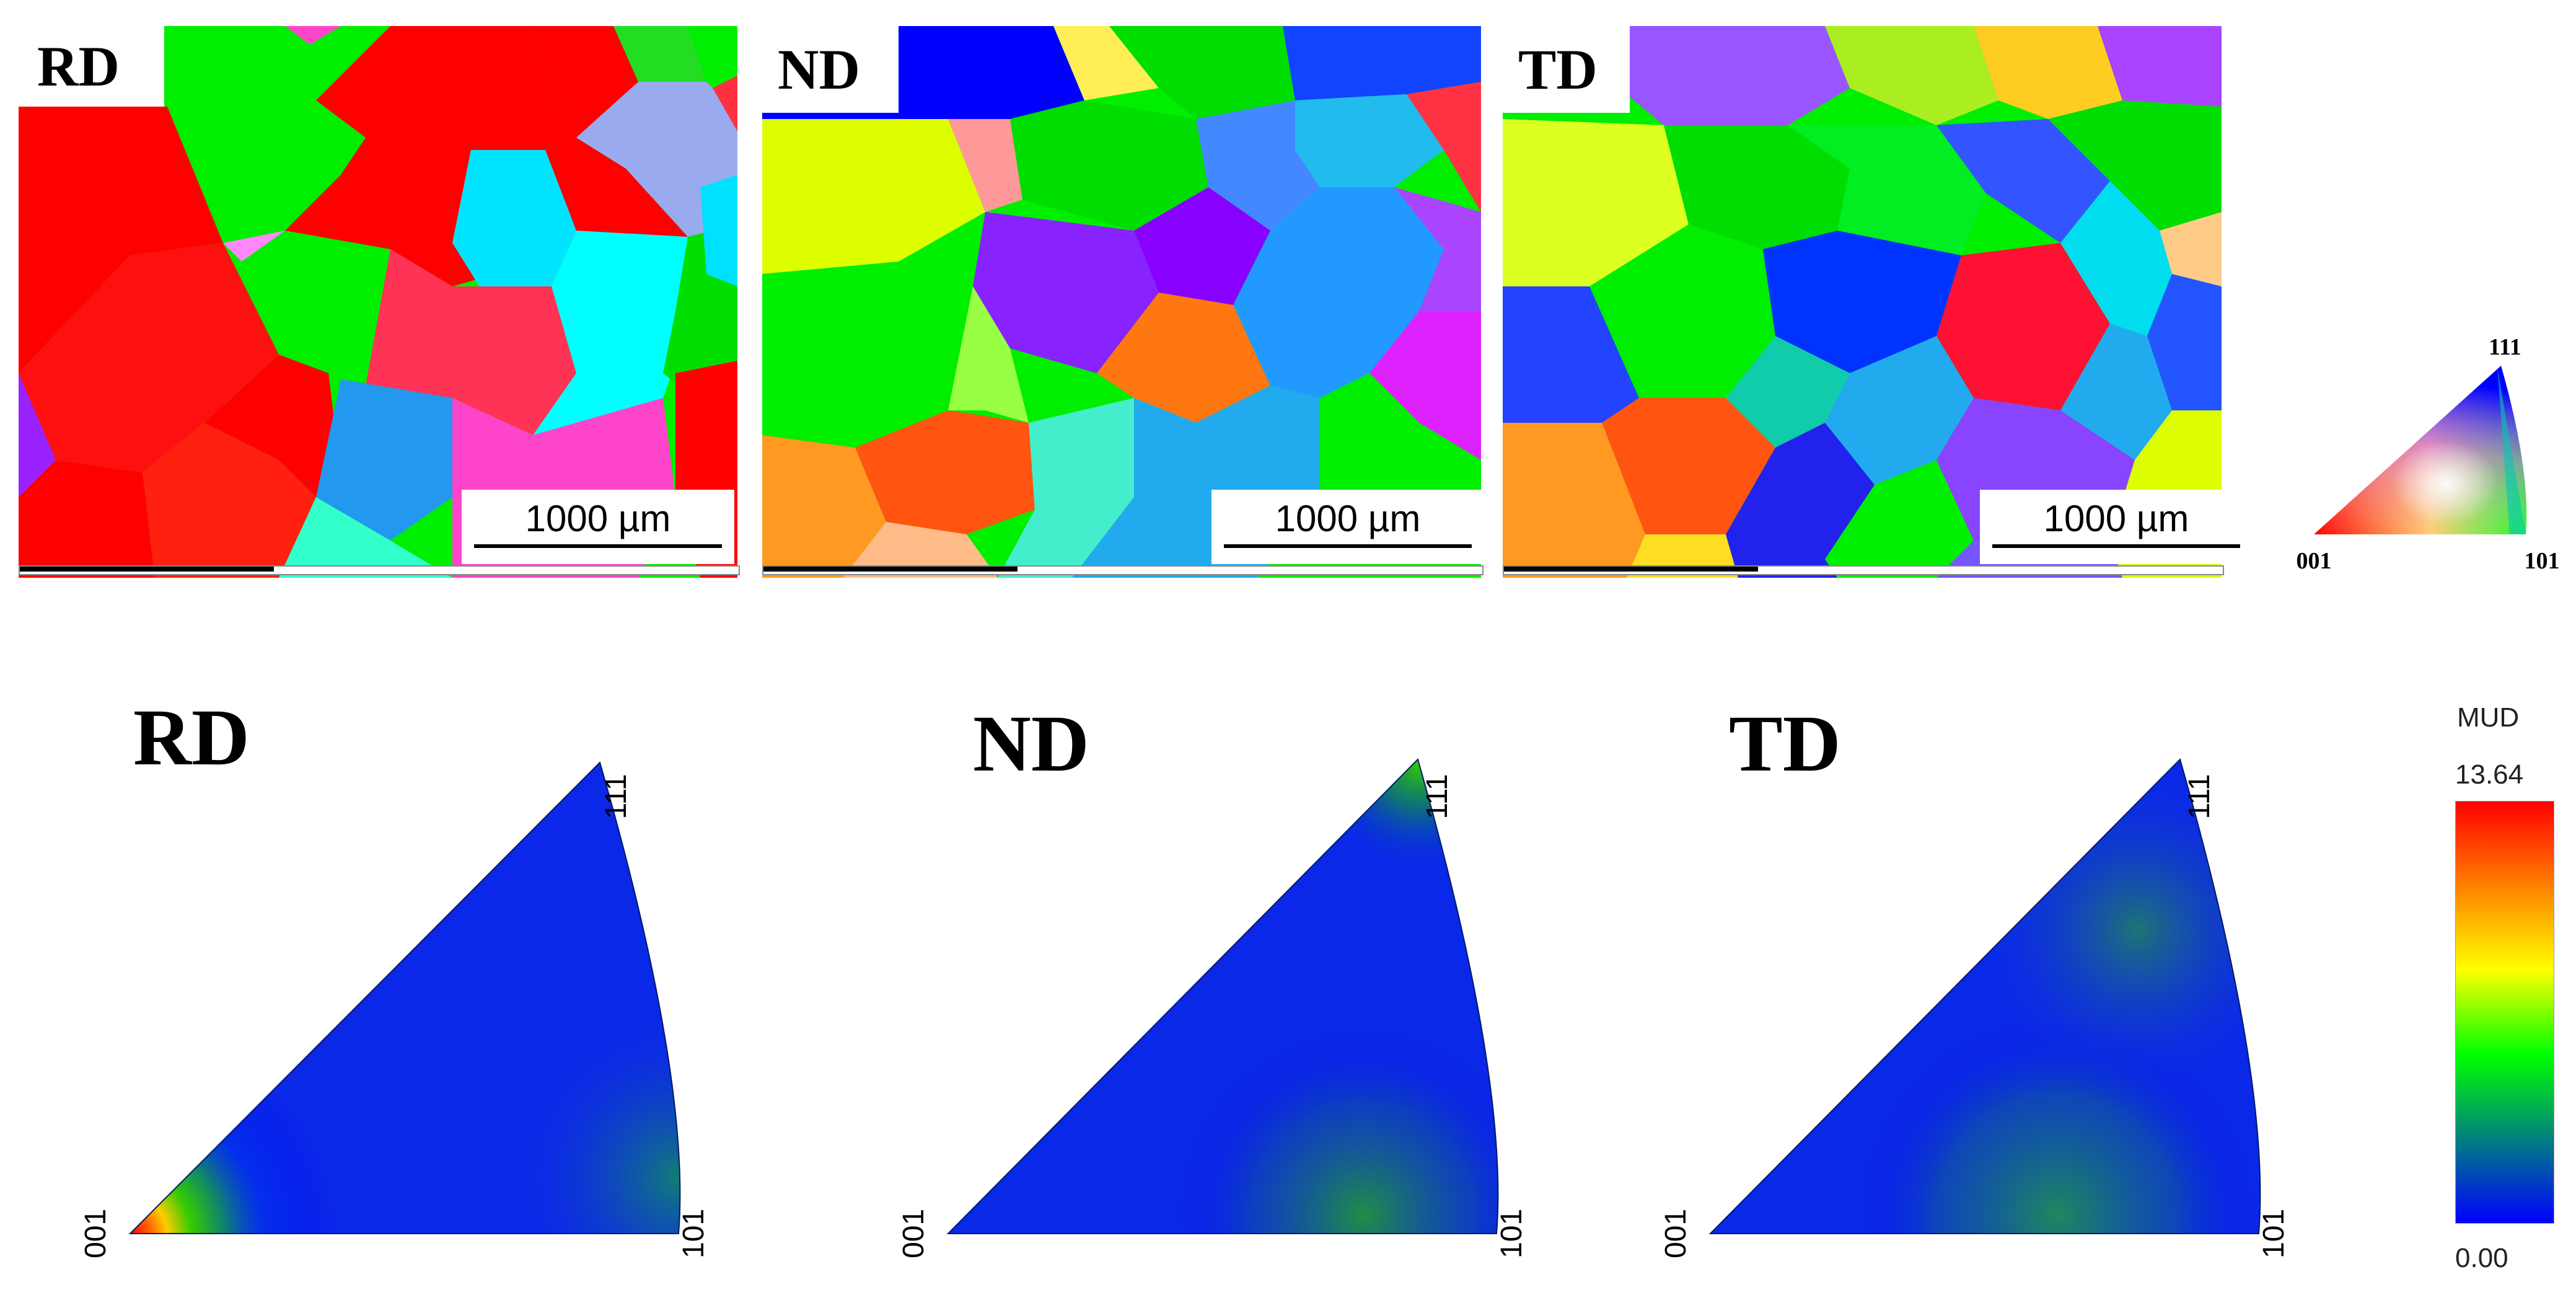 The height and width of the screenshot is (1290, 2576). What do you see at coordinates (598, 518) in the screenshot?
I see `rd-scale-text: 1000 µm` at bounding box center [598, 518].